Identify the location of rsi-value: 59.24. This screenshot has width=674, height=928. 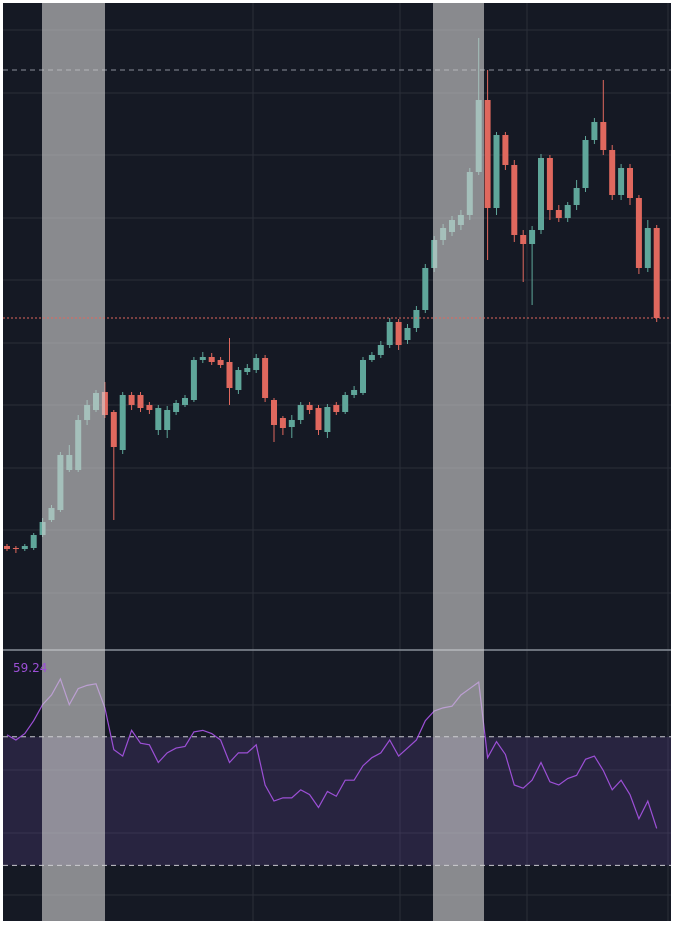
(30, 668).